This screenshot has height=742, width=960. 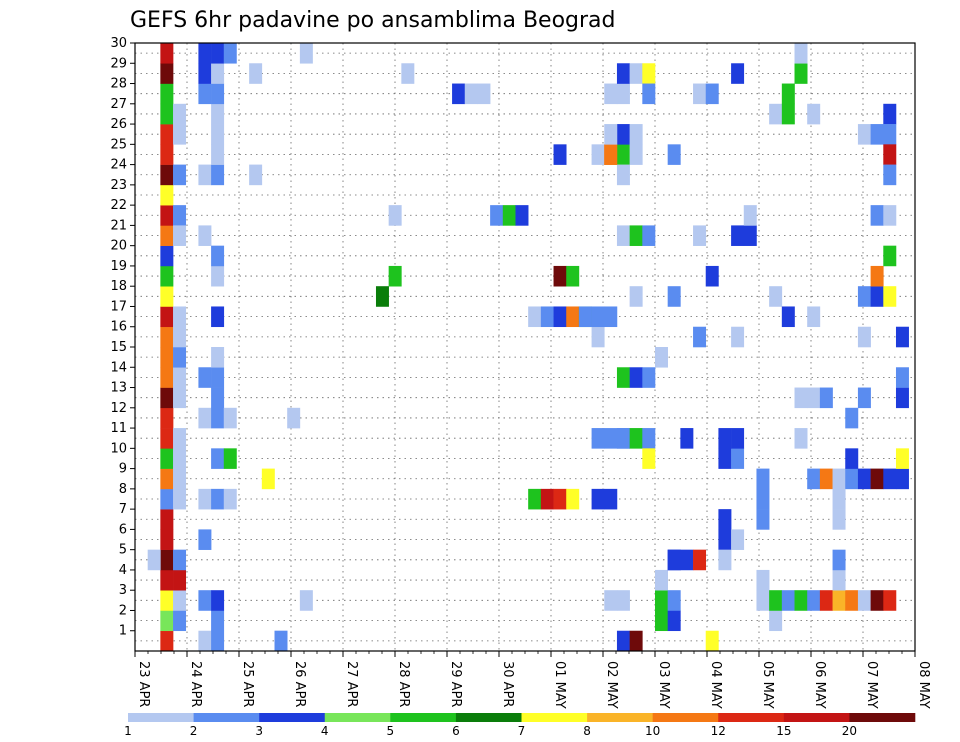 What do you see at coordinates (559, 685) in the screenshot?
I see `x-tick-label: 01 MAY` at bounding box center [559, 685].